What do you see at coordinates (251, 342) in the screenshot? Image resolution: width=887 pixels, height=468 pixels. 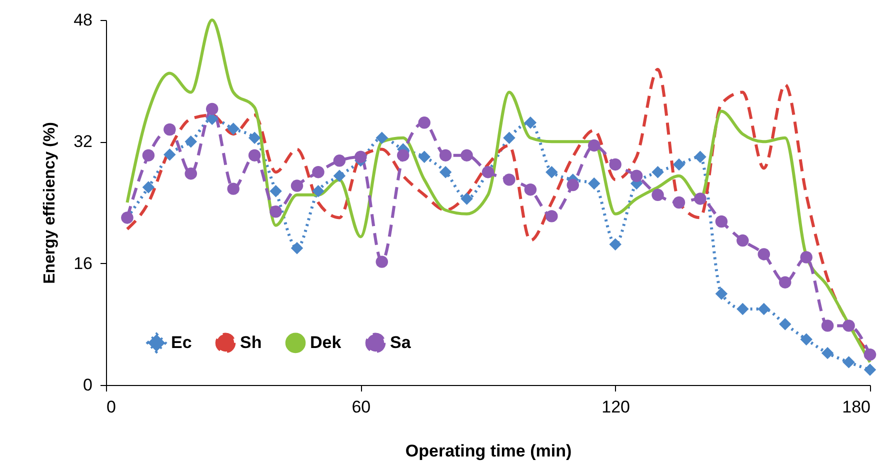 I see `legend-label: Sh` at bounding box center [251, 342].